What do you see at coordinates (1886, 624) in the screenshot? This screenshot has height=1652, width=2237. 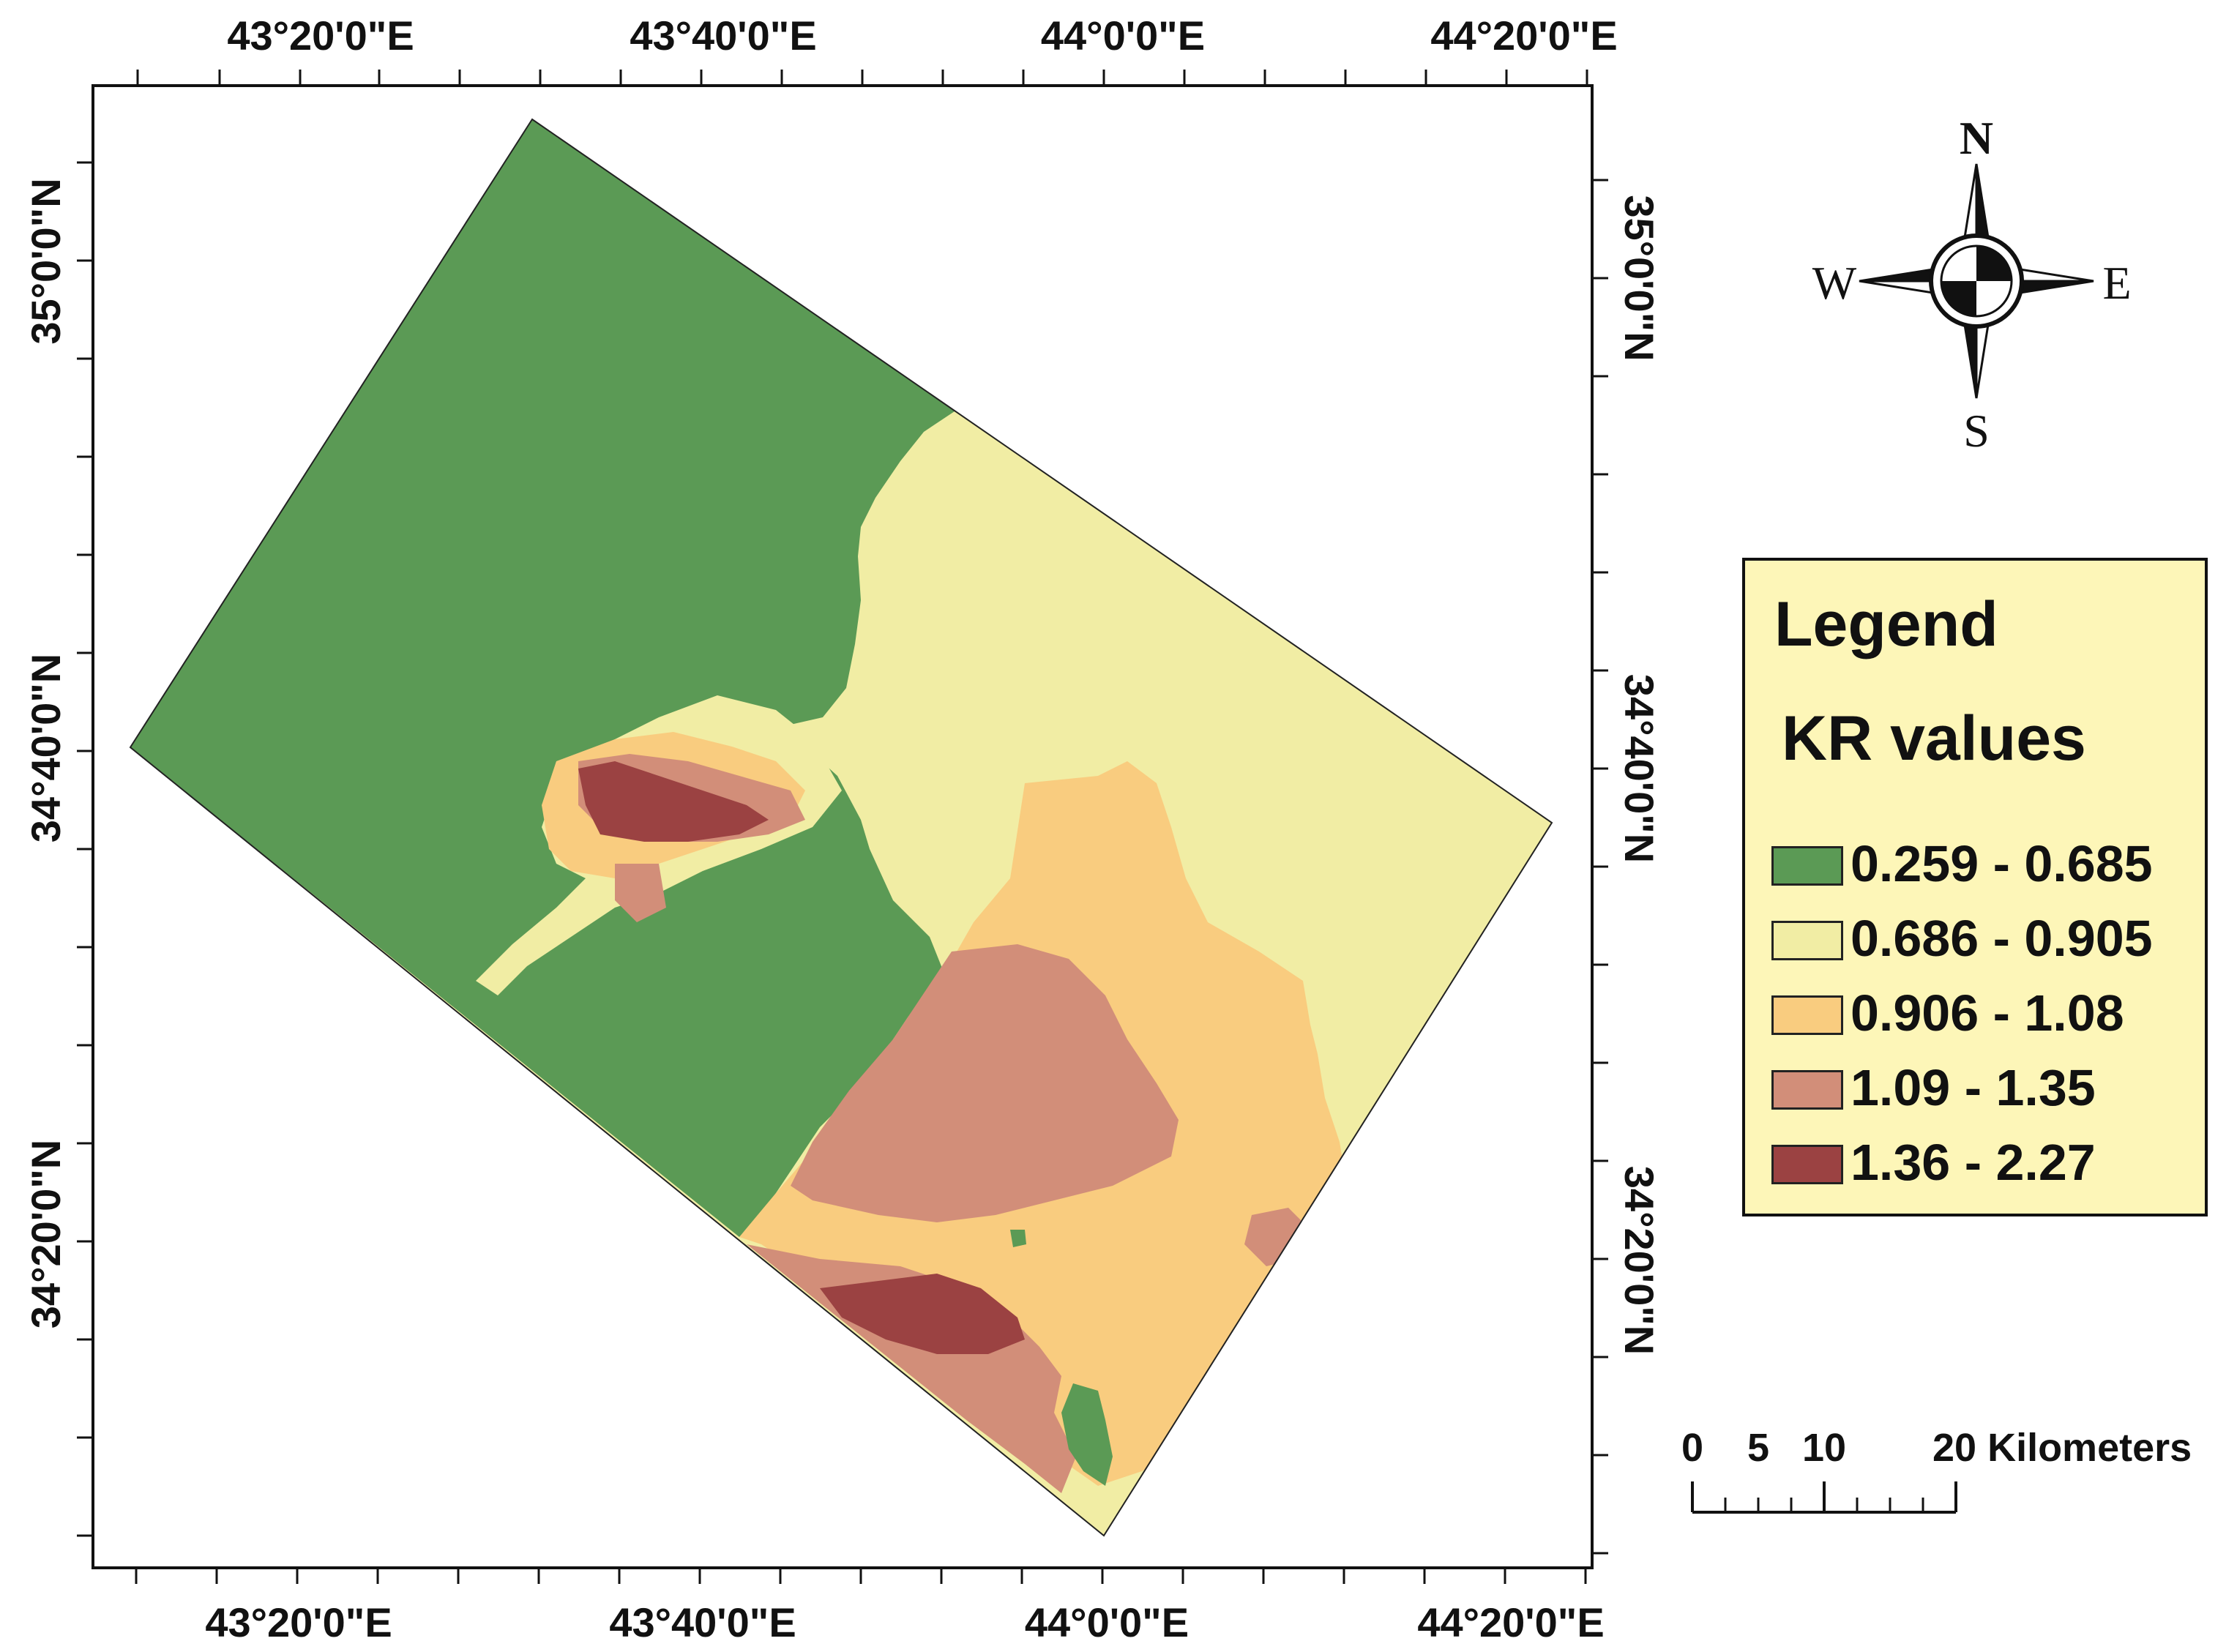 I see `legend-title: Legend` at bounding box center [1886, 624].